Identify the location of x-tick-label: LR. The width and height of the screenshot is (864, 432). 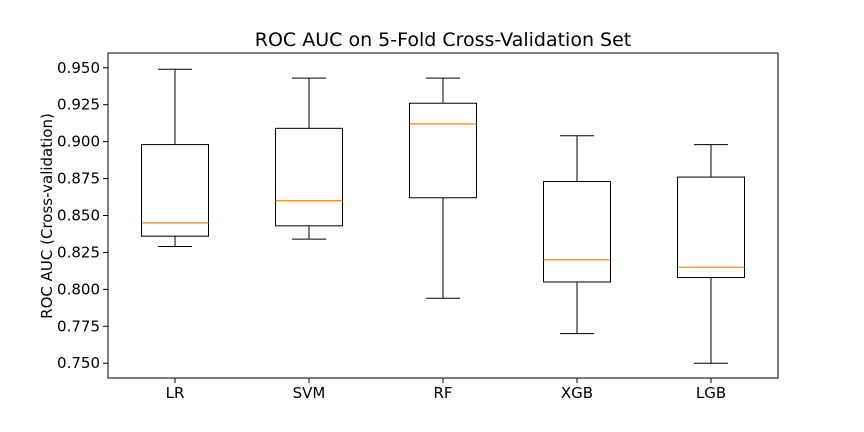
(175, 393).